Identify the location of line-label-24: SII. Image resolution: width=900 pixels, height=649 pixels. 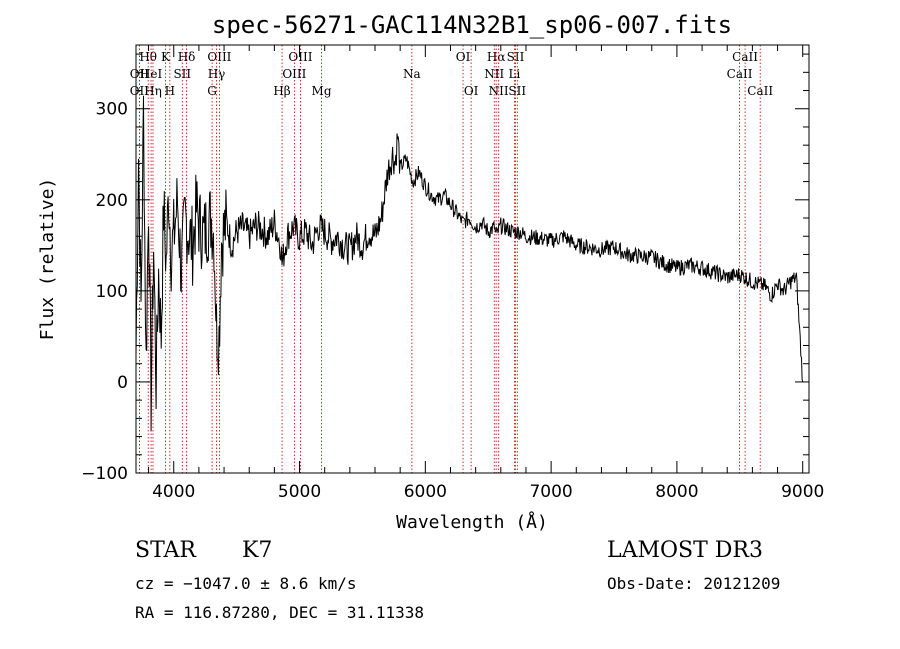
(517, 91).